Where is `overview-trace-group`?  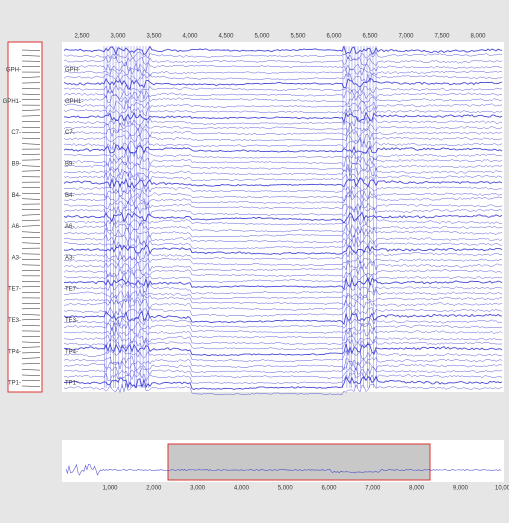
overview-trace-group is located at coordinates (283, 469).